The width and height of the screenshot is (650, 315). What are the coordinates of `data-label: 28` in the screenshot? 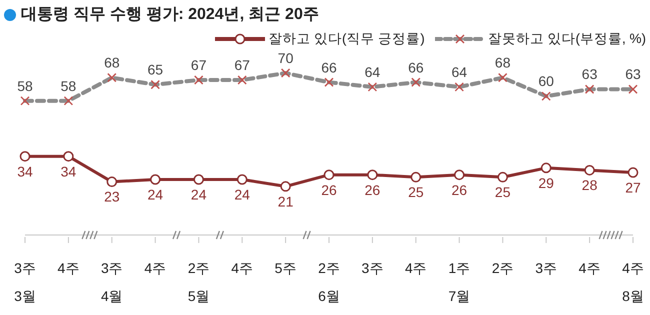 It's located at (590, 185).